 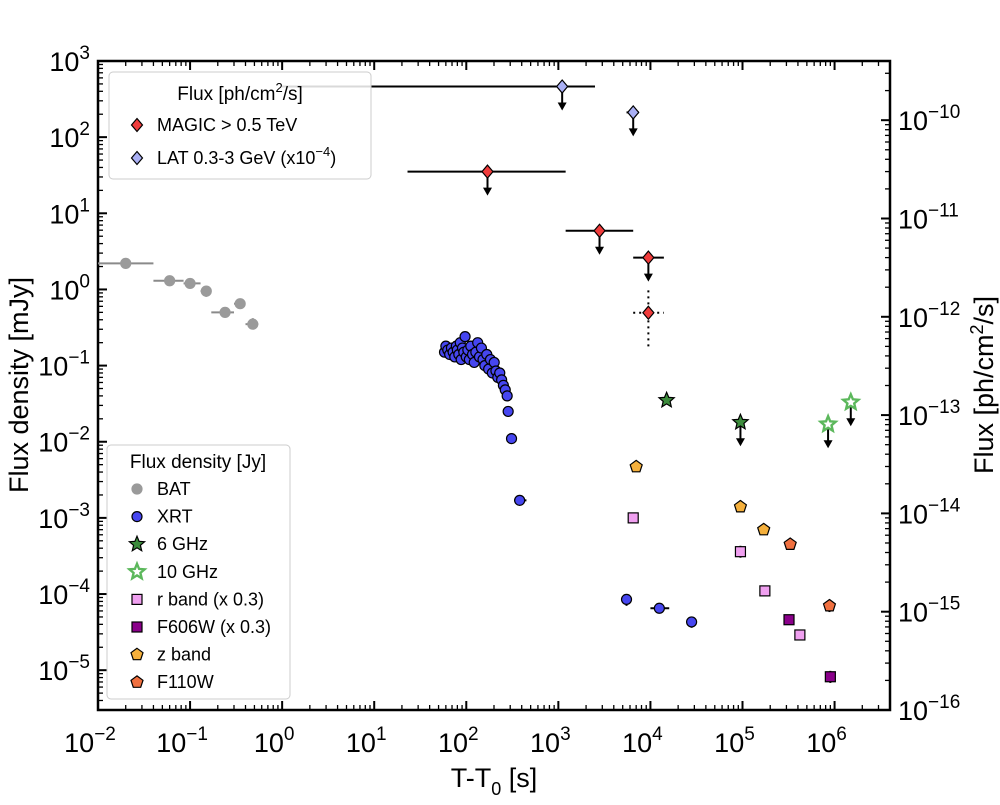 What do you see at coordinates (214, 627) in the screenshot?
I see `legend-label: F606W (x 0.3)` at bounding box center [214, 627].